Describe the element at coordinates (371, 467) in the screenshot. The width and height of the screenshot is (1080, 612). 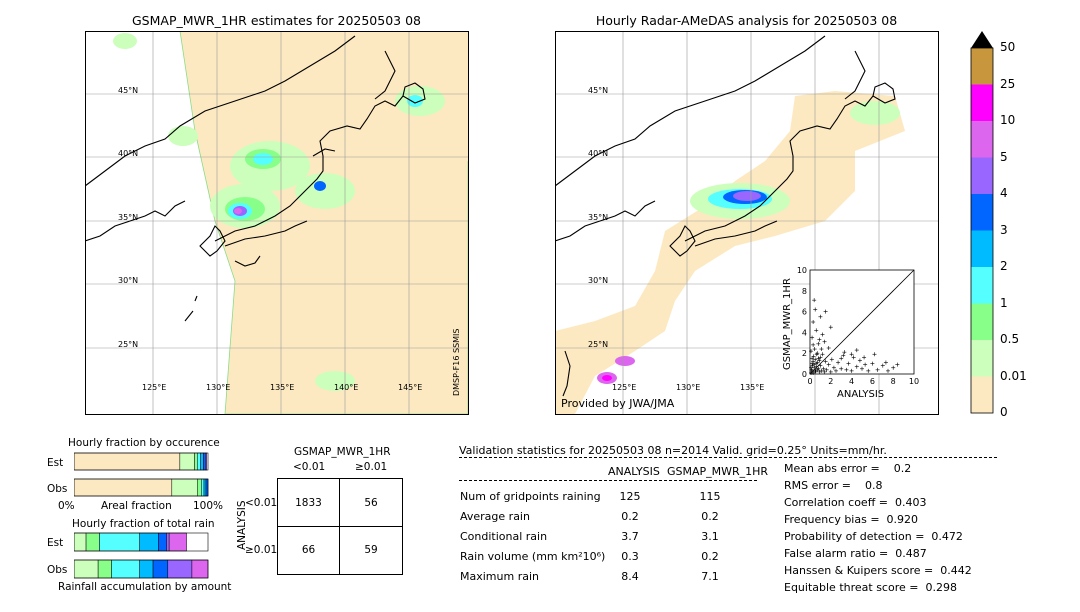
I see `contingency-col-label: ≥0.01` at that location.